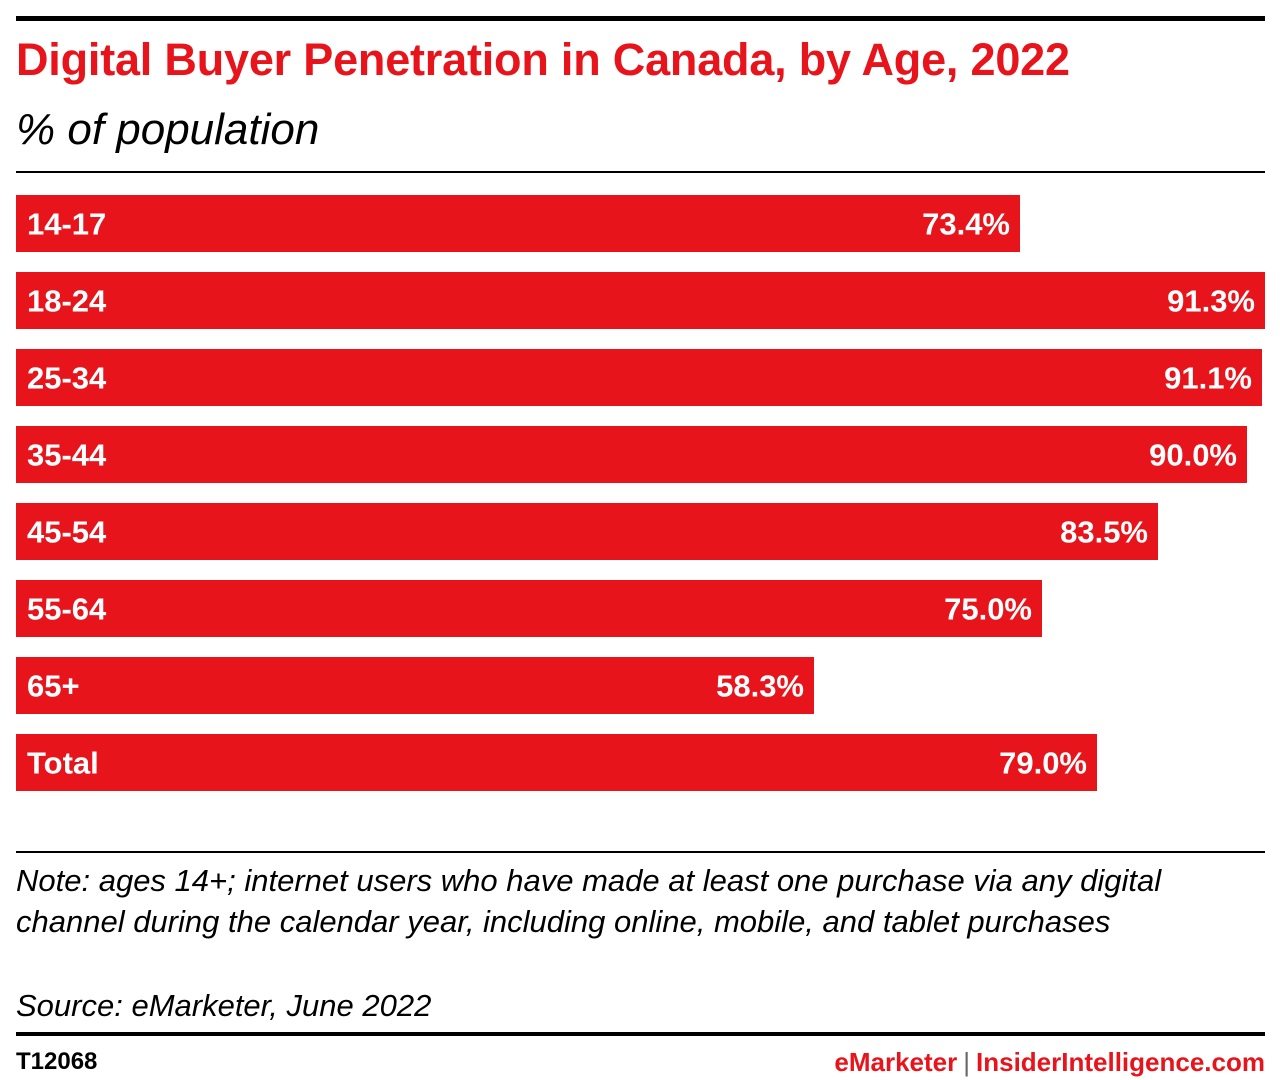  I want to click on bar-group-65: 65+ 58.3%, so click(415, 685).